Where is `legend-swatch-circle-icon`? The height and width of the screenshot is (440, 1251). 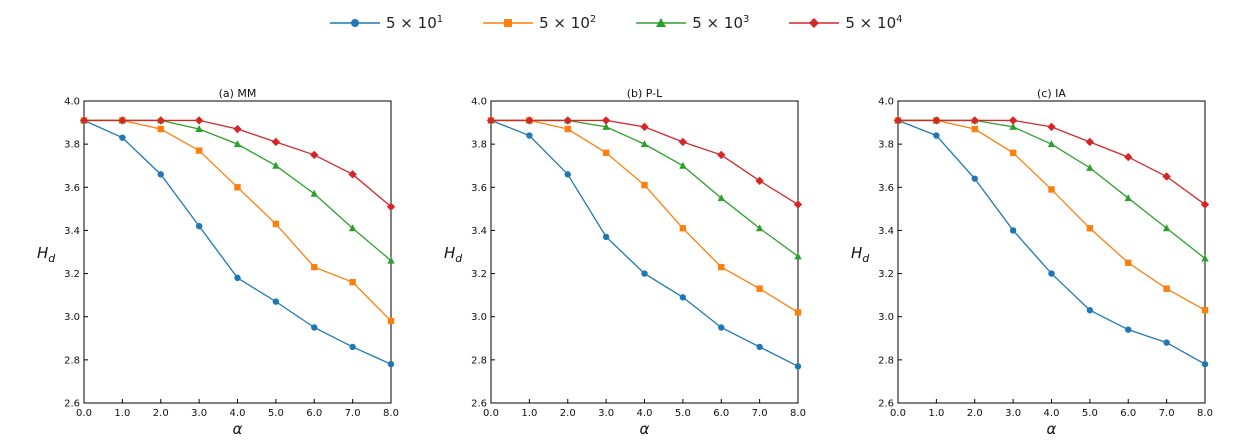
legend-swatch-circle-icon is located at coordinates (355, 23).